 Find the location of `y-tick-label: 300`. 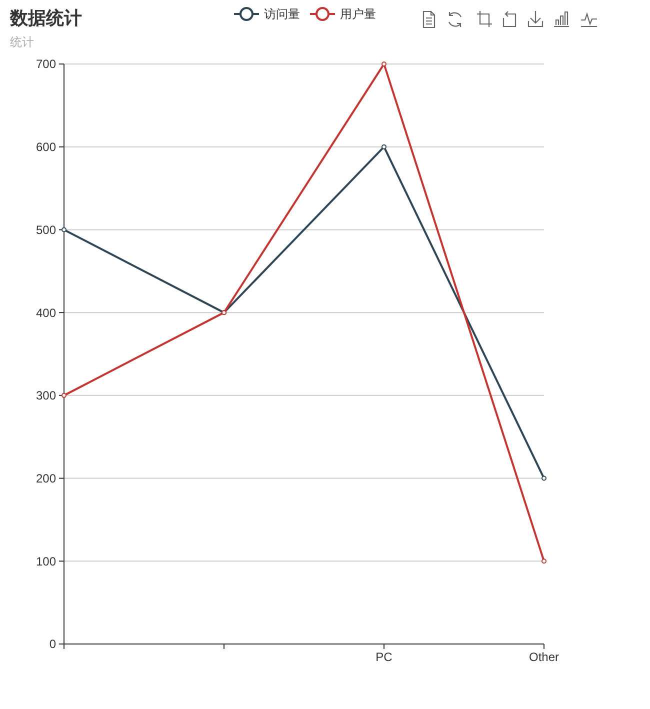

y-tick-label: 300 is located at coordinates (46, 395).